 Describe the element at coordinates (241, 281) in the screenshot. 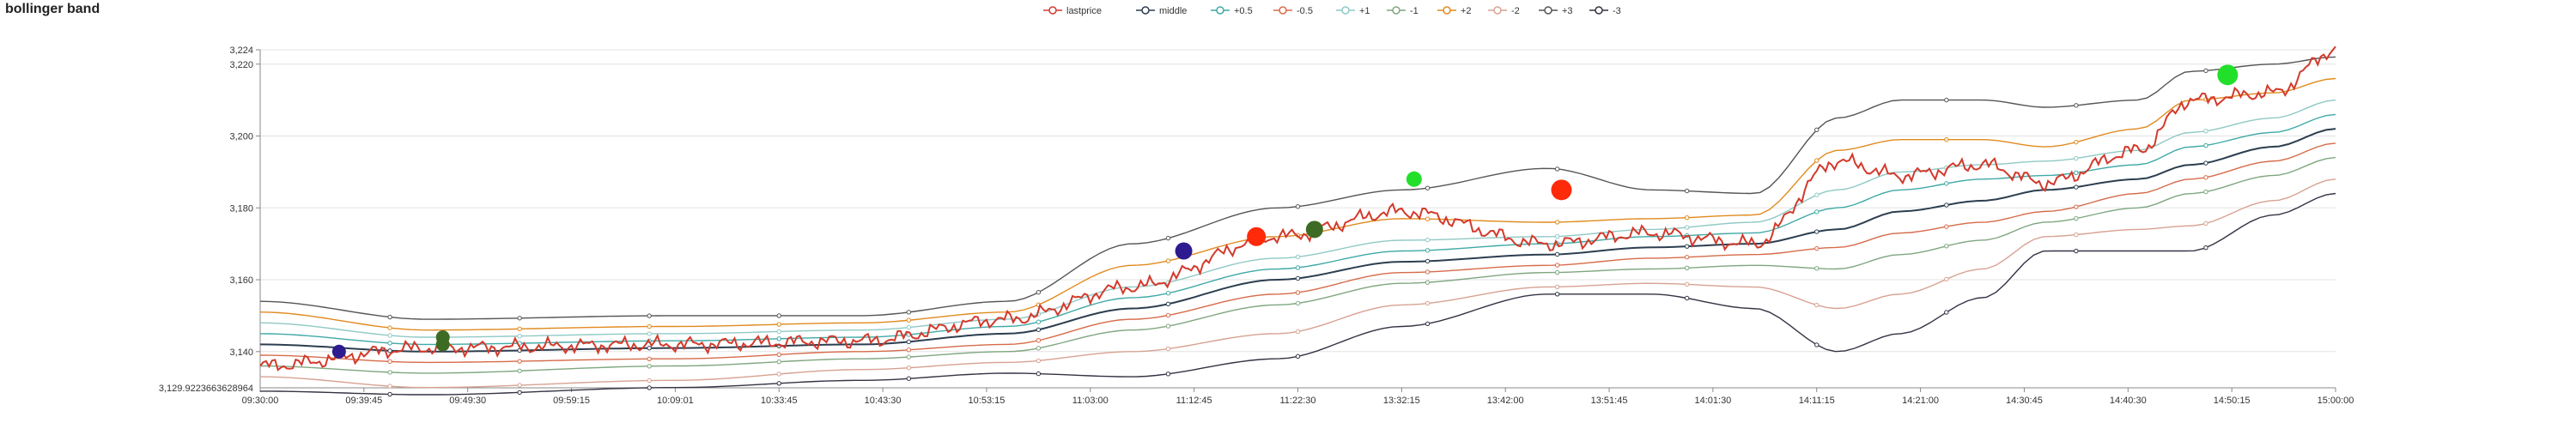

I see `y-tick-label: 3,160` at that location.